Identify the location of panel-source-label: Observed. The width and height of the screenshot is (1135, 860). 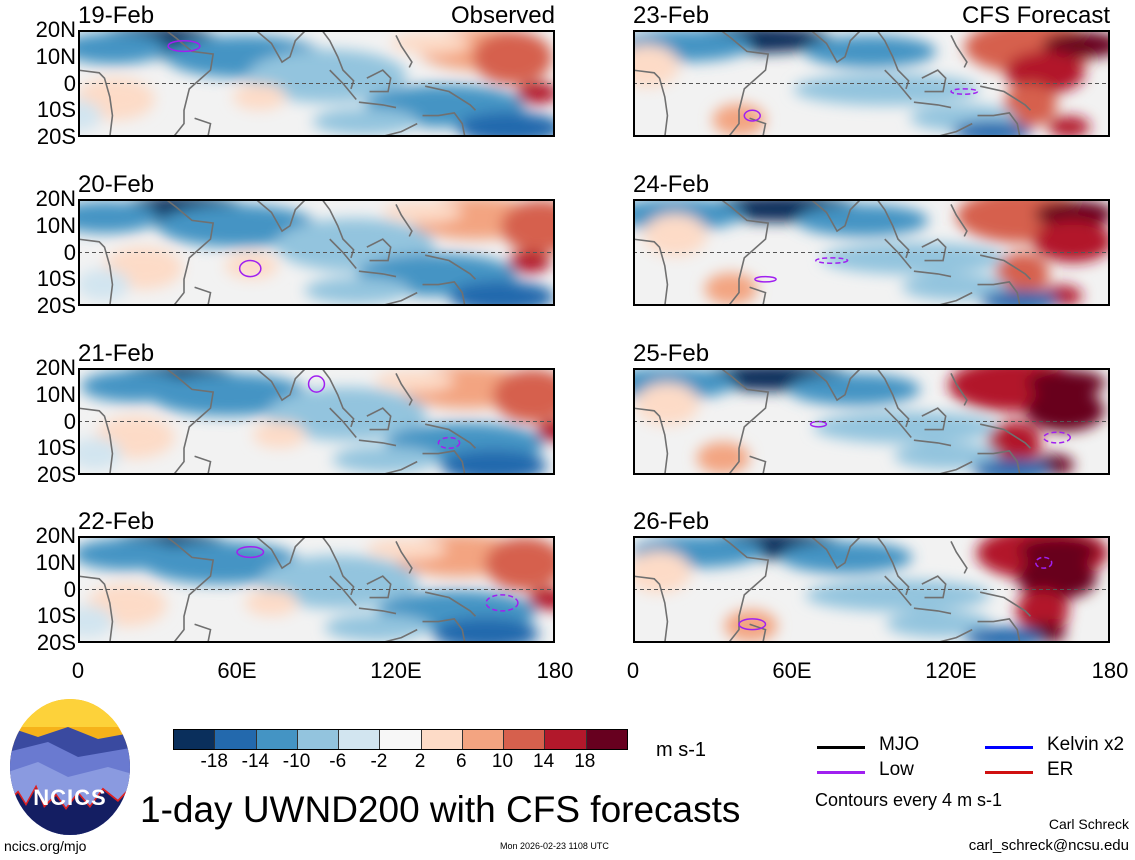
(502, 15).